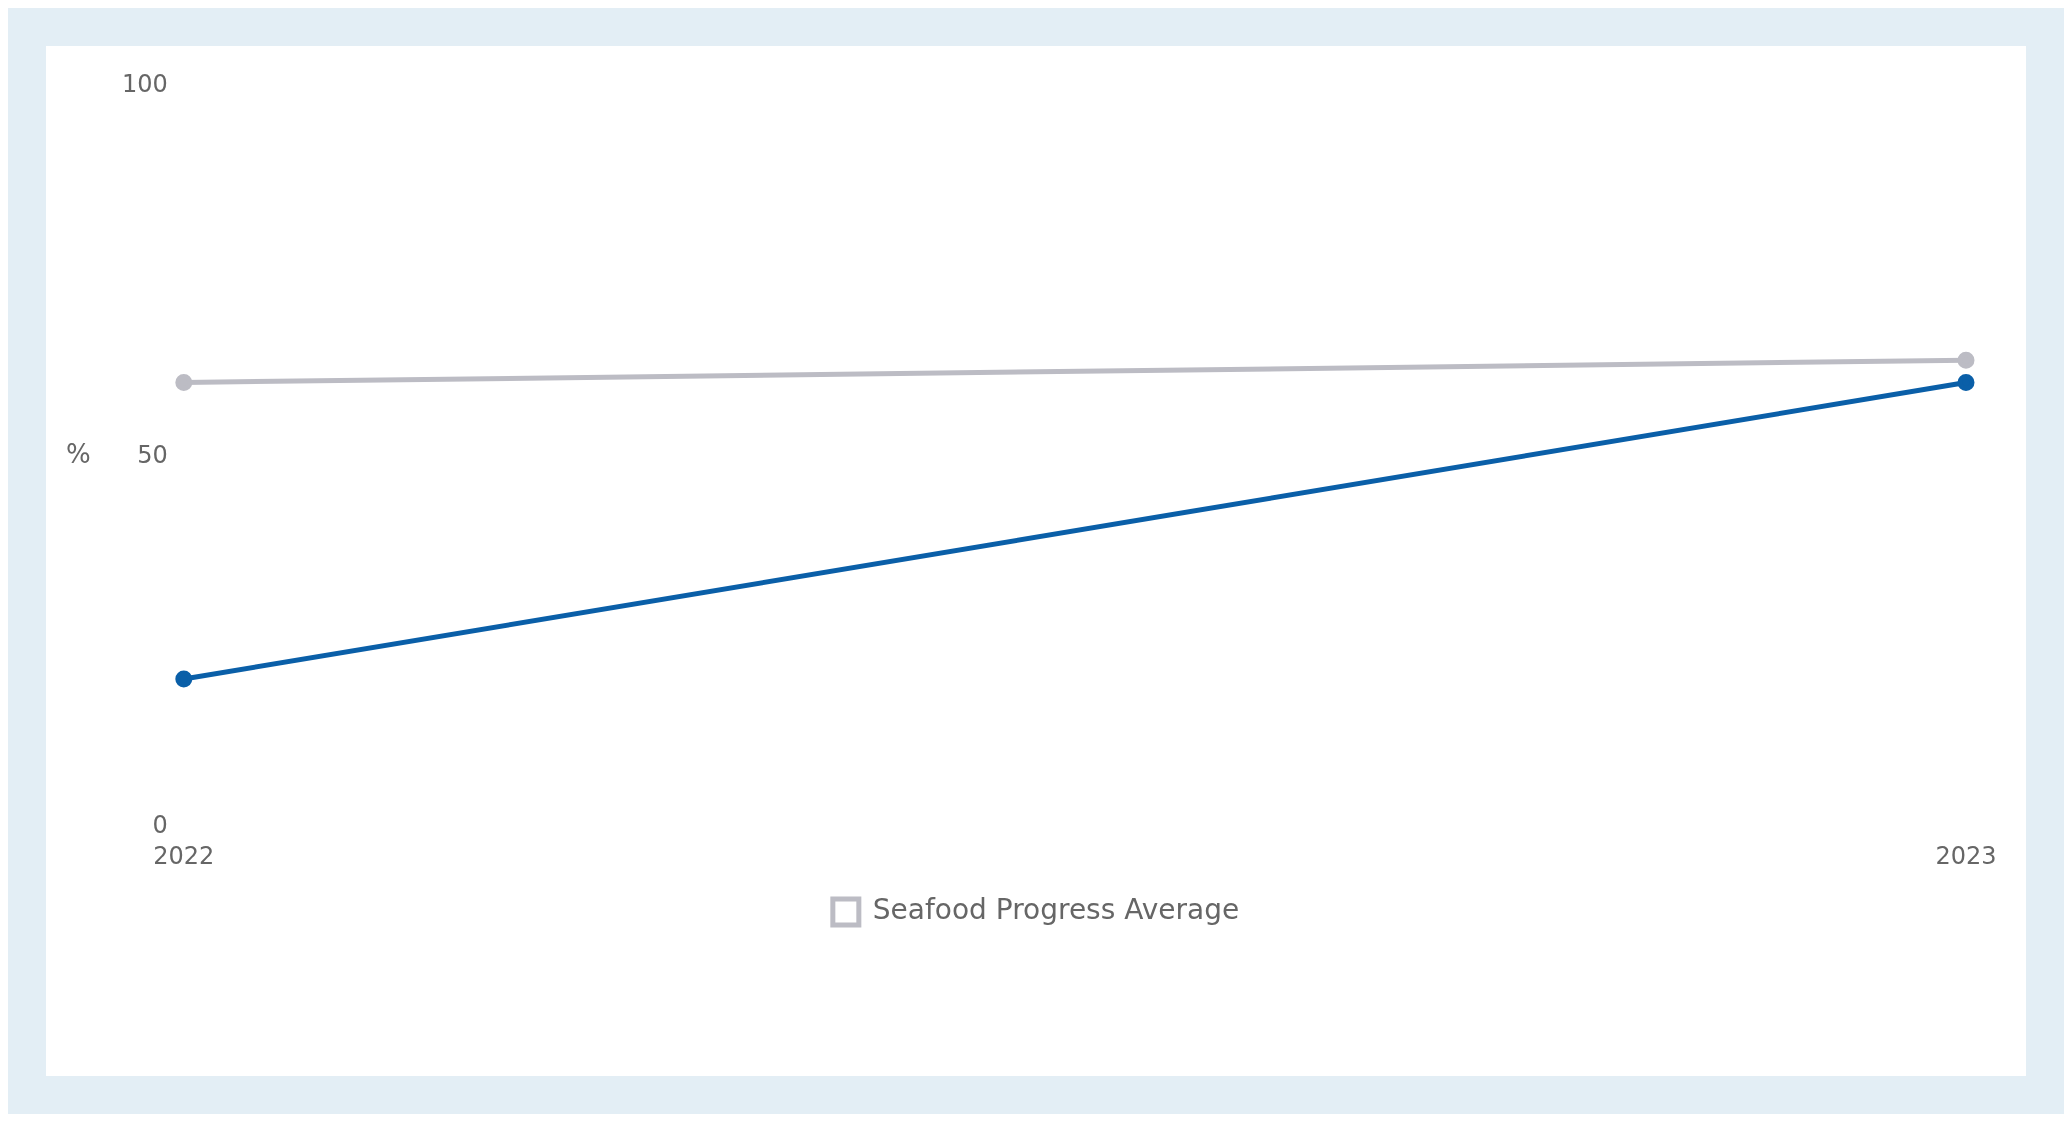 Image resolution: width=2072 pixels, height=1124 pixels. What do you see at coordinates (78, 454) in the screenshot?
I see `y-axis-title: %` at bounding box center [78, 454].